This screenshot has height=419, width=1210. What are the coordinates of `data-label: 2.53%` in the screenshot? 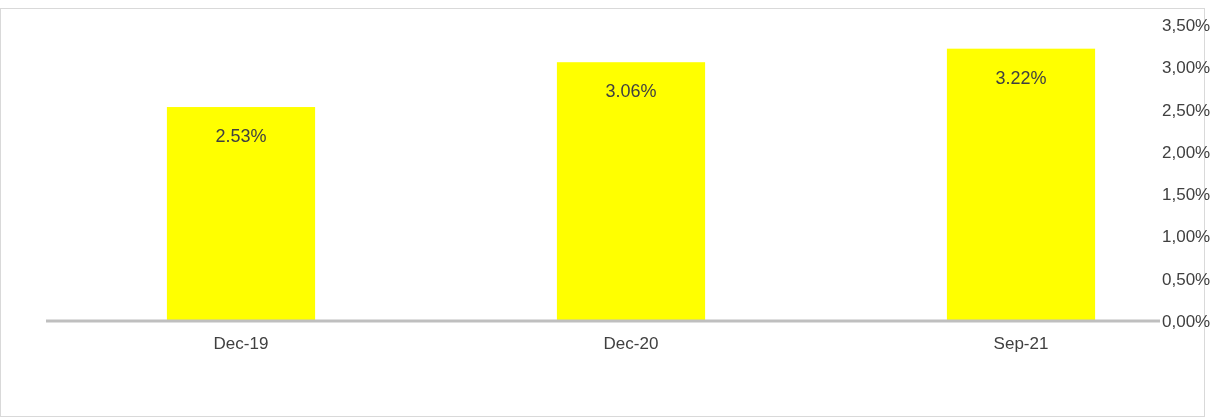 It's located at (241, 136).